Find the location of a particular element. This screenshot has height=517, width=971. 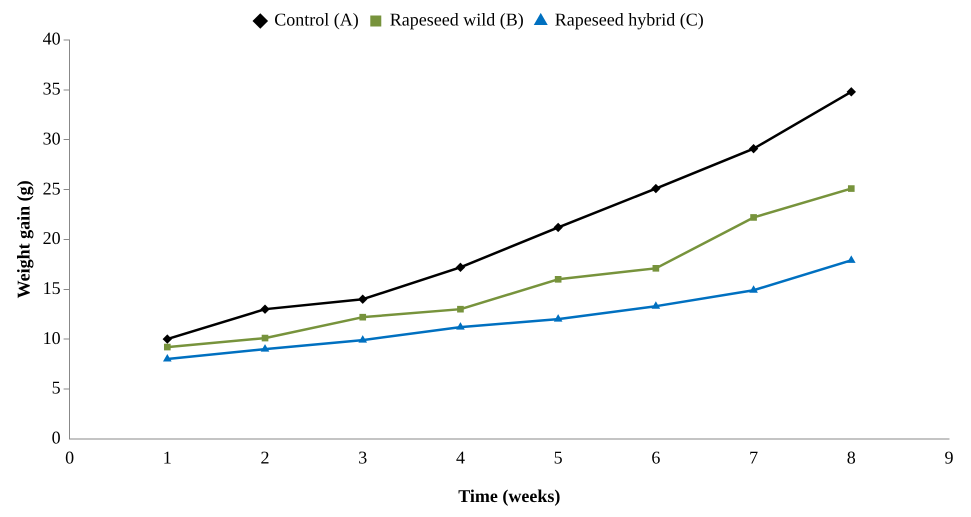

legend-label: Rapeseed wild (B) is located at coordinates (457, 20).